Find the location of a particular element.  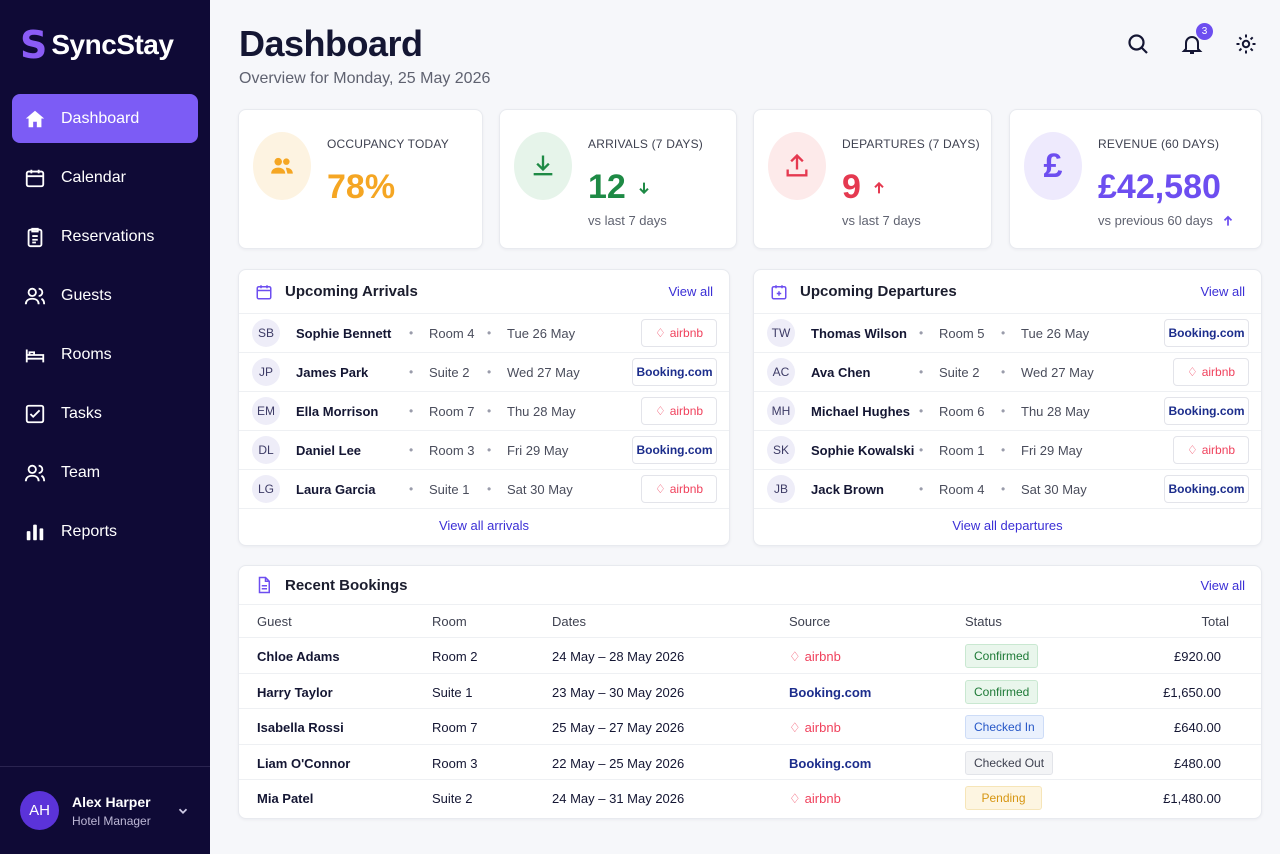

nav-item-rooms: Rooms is located at coordinates (105, 354).